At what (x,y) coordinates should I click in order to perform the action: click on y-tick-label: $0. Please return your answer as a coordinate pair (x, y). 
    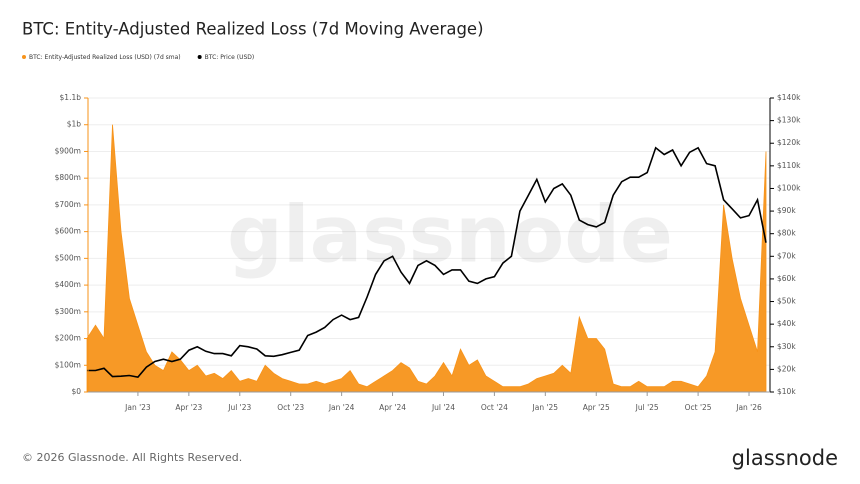
    Looking at the image, I should click on (76, 391).